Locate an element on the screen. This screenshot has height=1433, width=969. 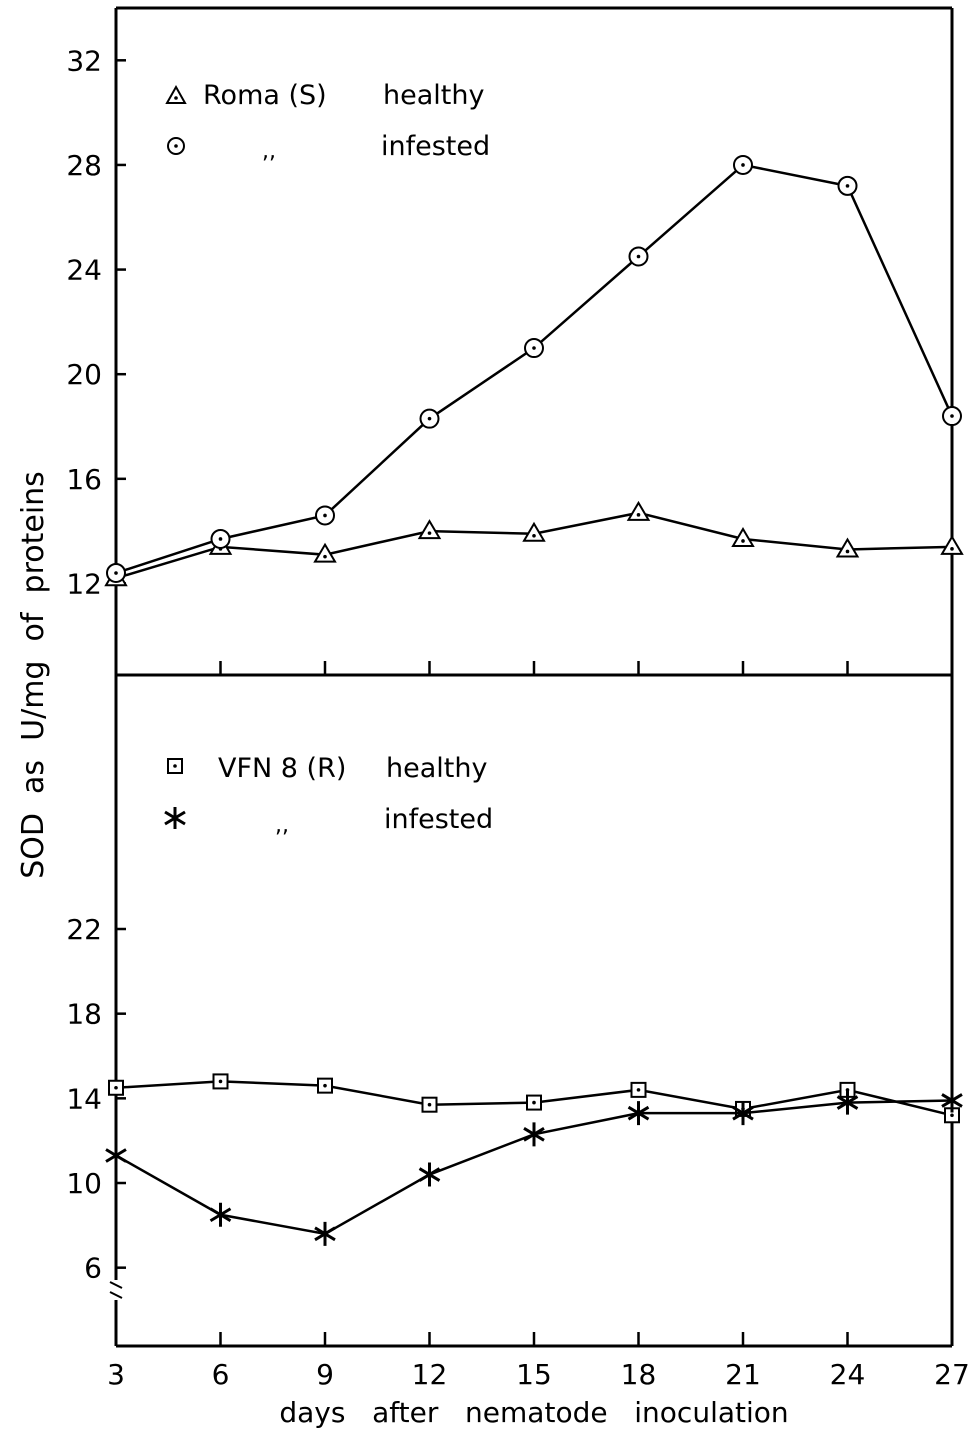
axis-break is located at coordinates (116, 1290).